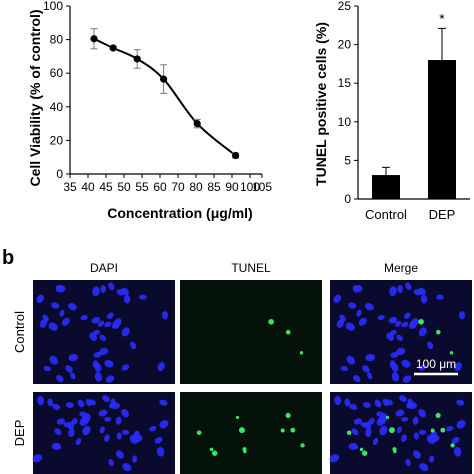  Describe the element at coordinates (232, 187) in the screenshot. I see `x-tick-label: 90` at that location.